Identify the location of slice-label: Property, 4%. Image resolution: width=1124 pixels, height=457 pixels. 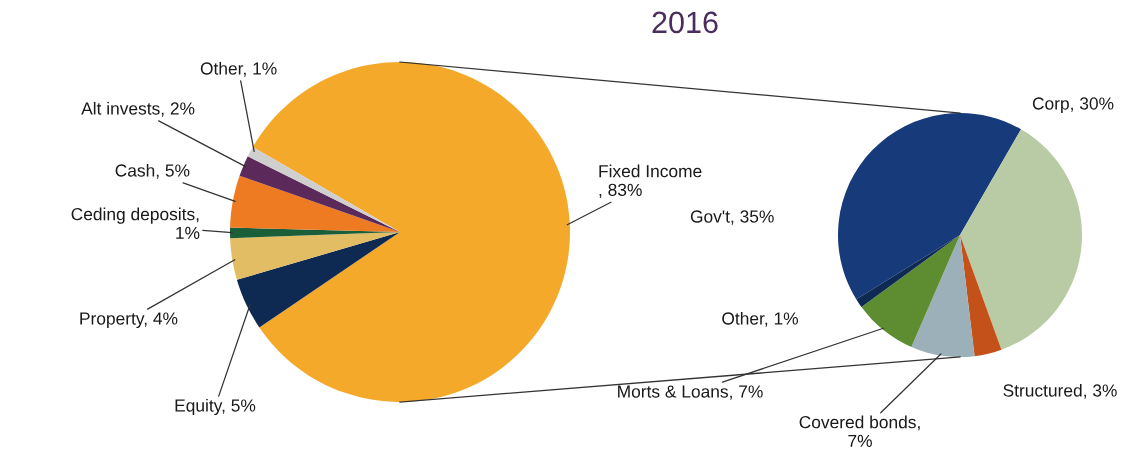
(129, 320).